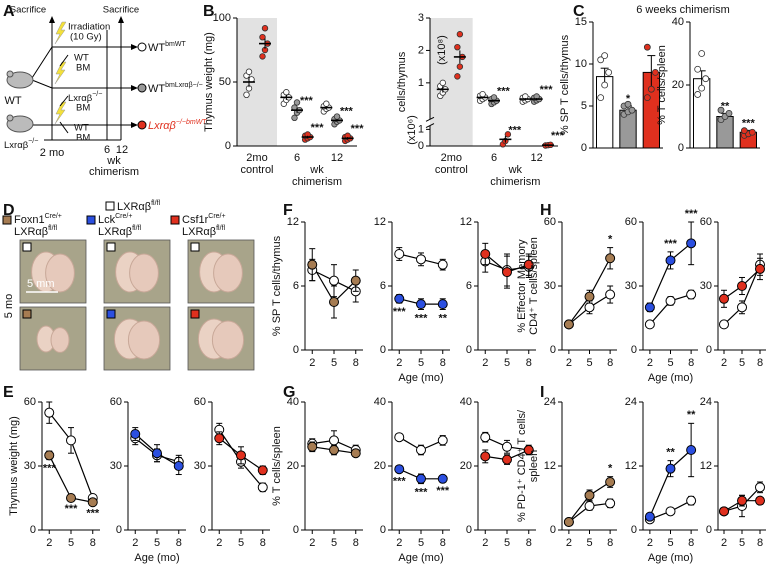  What do you see at coordinates (670, 453) in the screenshot?
I see `significance: **` at bounding box center [670, 453].